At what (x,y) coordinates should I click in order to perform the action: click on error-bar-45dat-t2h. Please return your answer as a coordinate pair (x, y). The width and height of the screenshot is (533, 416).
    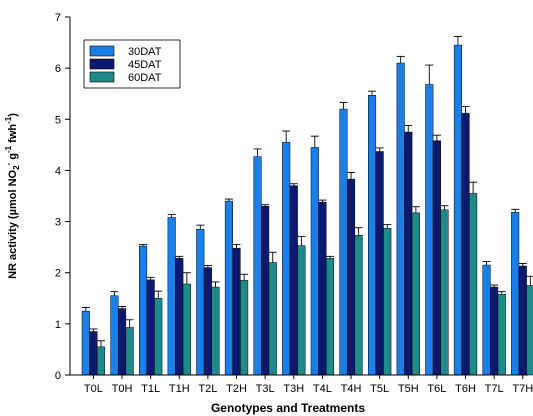
    Looking at the image, I should click on (236, 246).